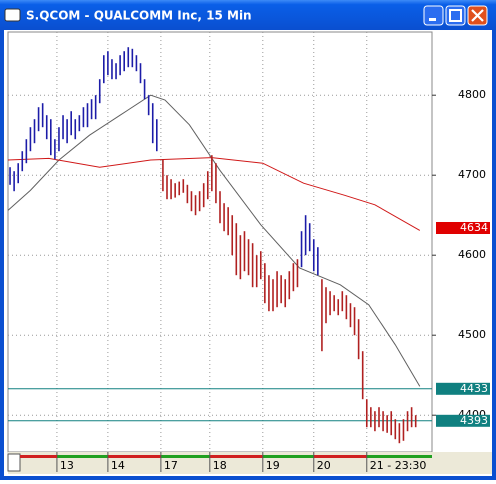  I want to click on scroll-box, so click(14, 462).